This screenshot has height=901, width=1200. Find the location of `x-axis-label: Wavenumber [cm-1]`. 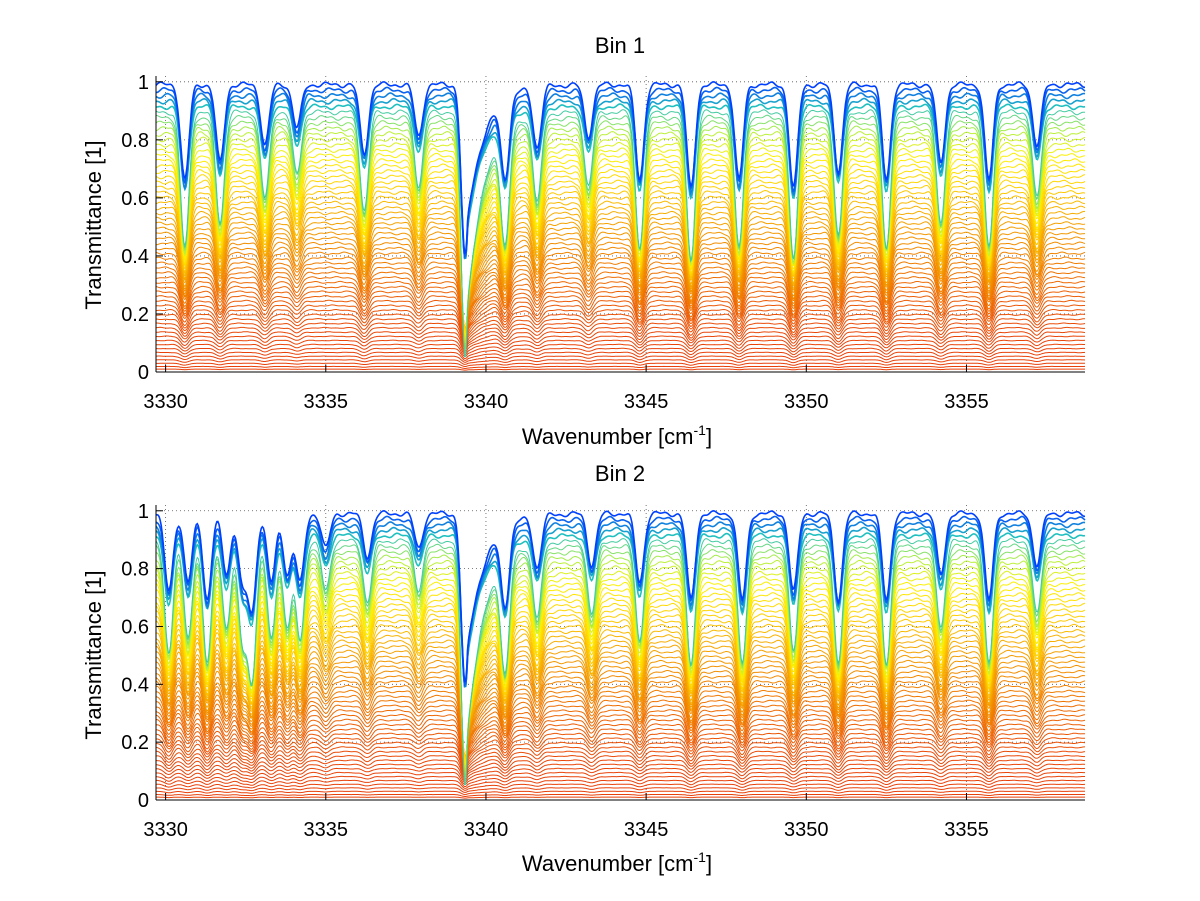

x-axis-label: Wavenumber [cm-1] is located at coordinates (617, 862).